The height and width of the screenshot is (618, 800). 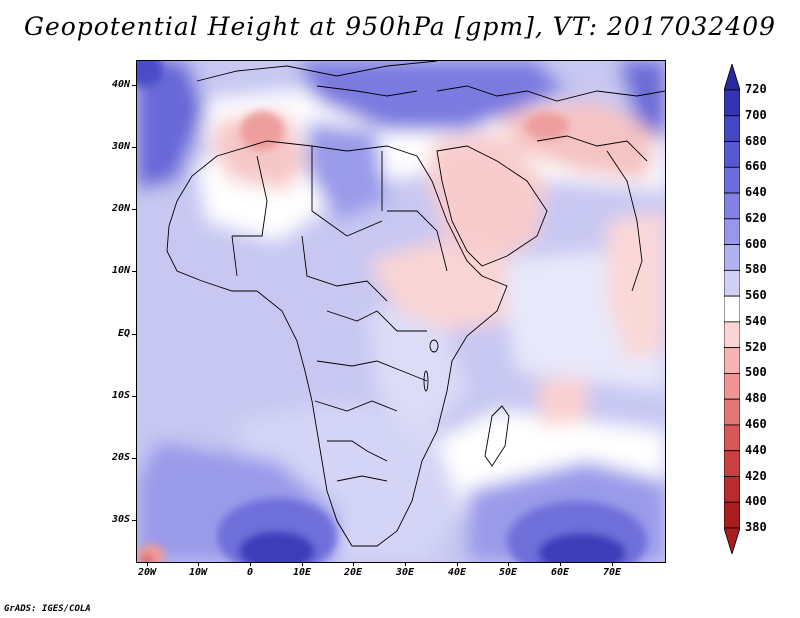 What do you see at coordinates (732, 540) in the screenshot?
I see `colorbar-bottom-arrow` at bounding box center [732, 540].